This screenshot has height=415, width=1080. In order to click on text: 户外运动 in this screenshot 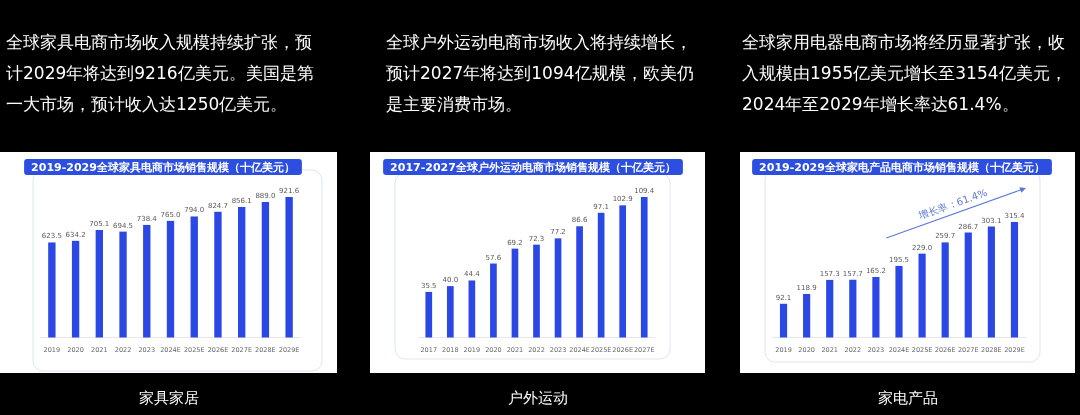, I will do `click(537, 398)`.